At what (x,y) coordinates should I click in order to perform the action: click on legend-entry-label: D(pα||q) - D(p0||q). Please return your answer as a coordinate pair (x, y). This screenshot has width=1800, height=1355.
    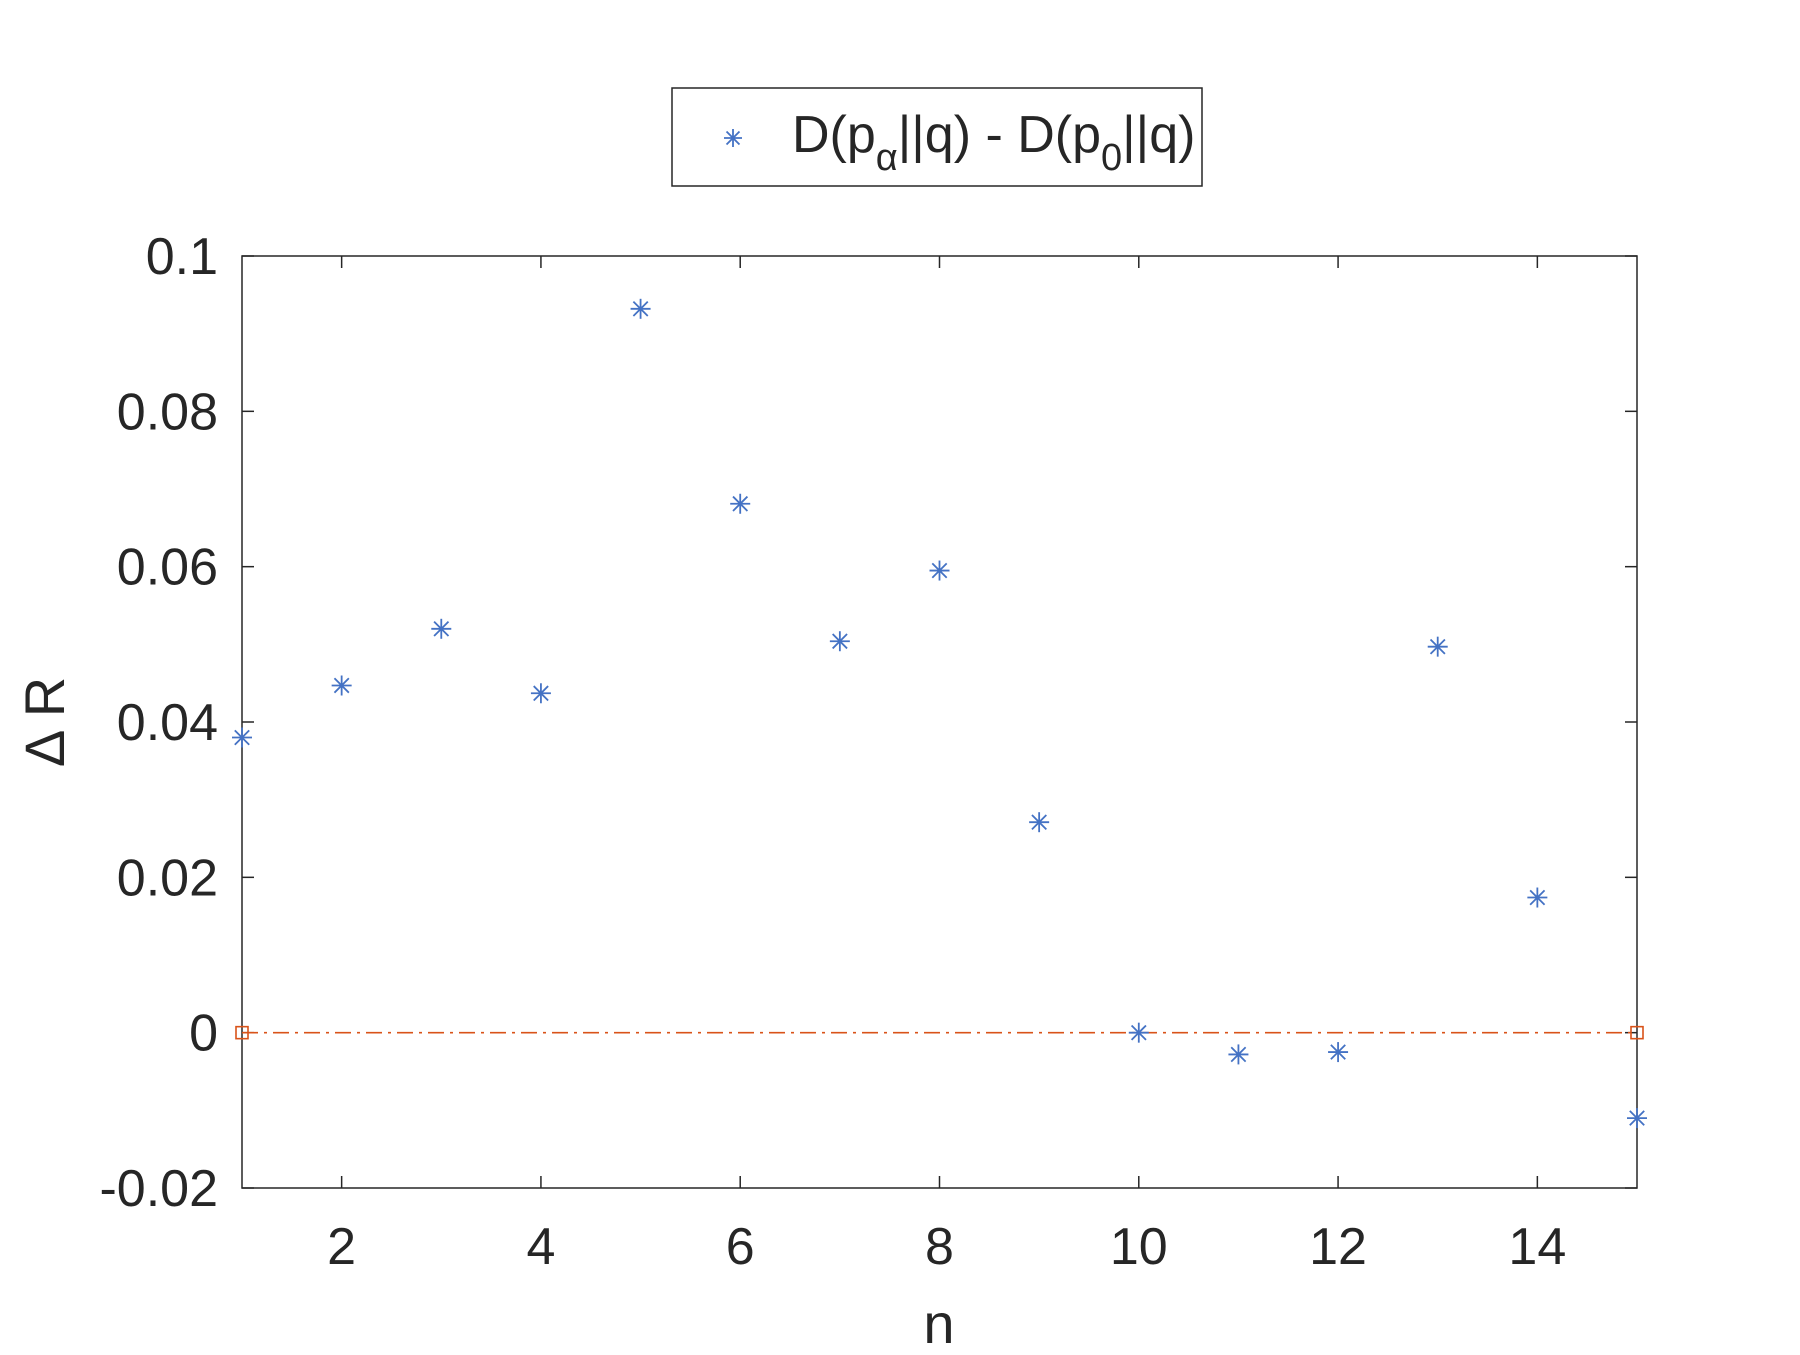
    Looking at the image, I should click on (993, 142).